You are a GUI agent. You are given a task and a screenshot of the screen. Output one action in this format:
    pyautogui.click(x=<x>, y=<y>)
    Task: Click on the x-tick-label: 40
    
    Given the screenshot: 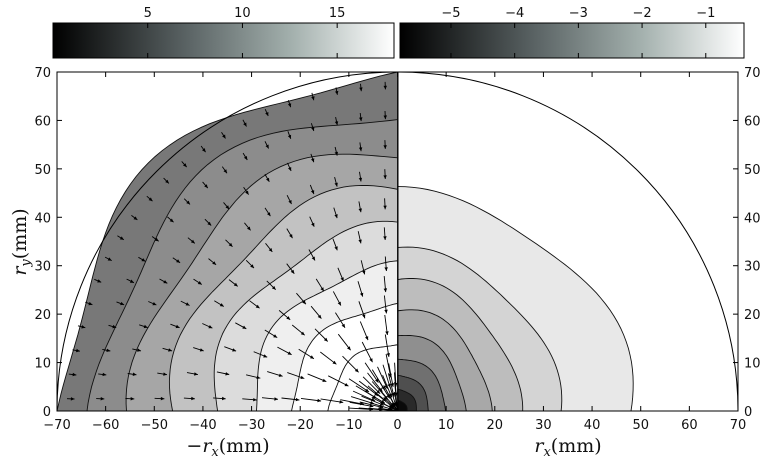 What is the action you would take?
    pyautogui.click(x=592, y=425)
    